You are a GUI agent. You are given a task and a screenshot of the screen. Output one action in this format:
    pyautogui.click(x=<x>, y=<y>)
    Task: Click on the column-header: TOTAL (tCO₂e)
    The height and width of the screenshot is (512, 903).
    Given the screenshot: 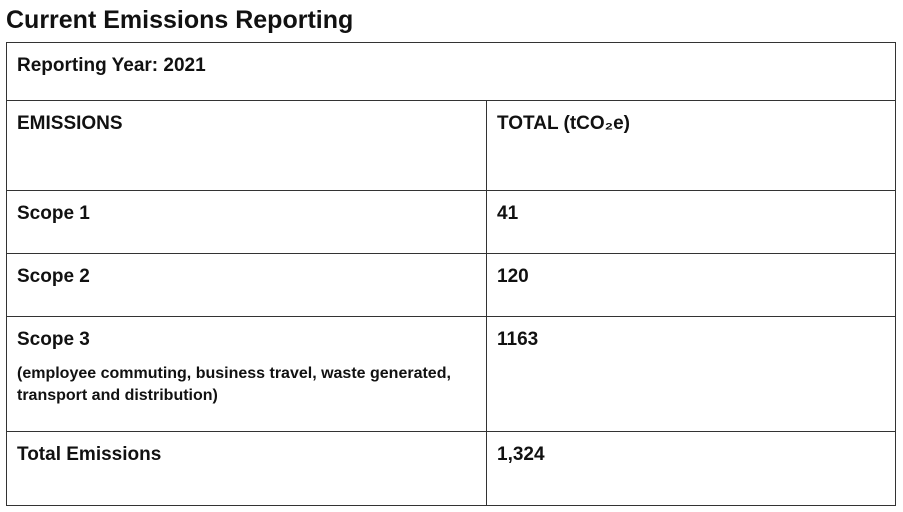 What is the action you would take?
    pyautogui.click(x=690, y=146)
    